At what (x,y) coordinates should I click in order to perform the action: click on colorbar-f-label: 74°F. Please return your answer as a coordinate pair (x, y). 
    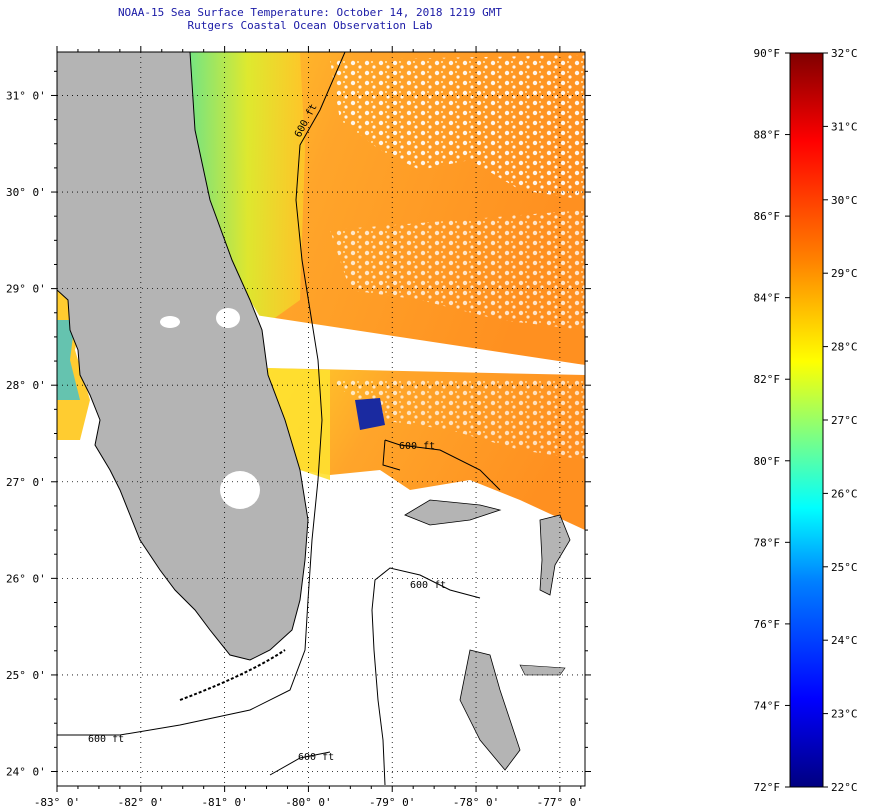
    Looking at the image, I should click on (767, 705).